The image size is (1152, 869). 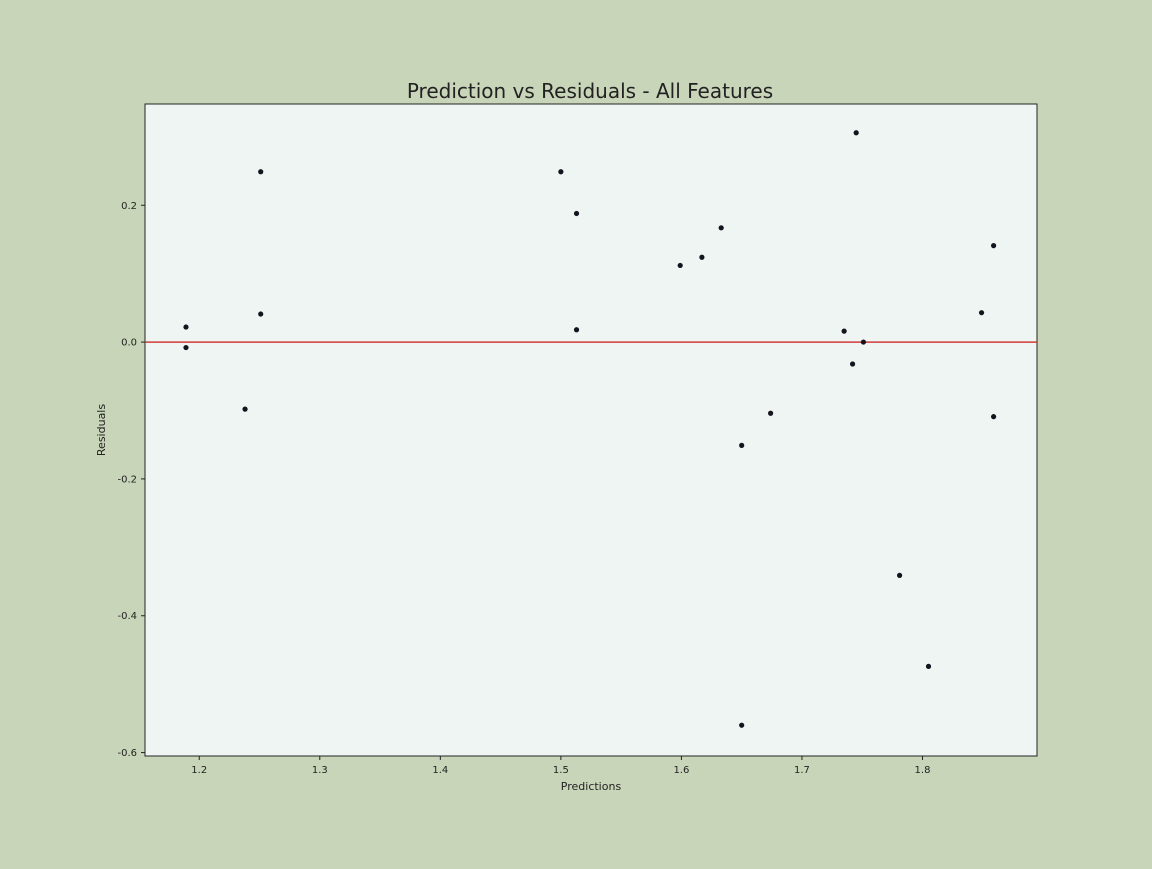 I want to click on x-axis-ticks: 1.2 1.3 1.4 1.5 1.6 1.7 1.8, so click(x=560, y=766).